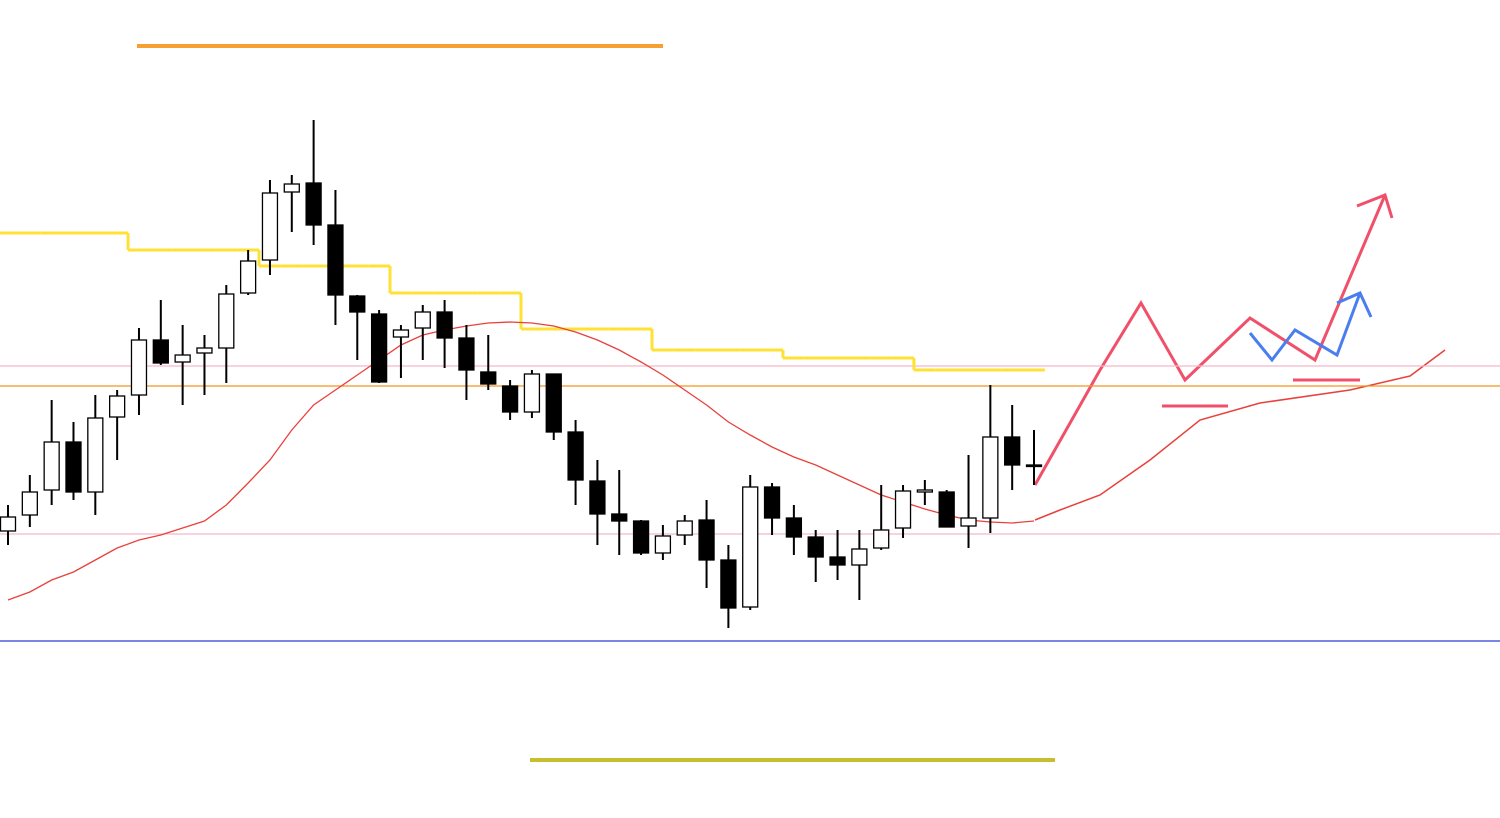 This screenshot has height=818, width=1500. I want to click on forecast, so click(1239, 357).